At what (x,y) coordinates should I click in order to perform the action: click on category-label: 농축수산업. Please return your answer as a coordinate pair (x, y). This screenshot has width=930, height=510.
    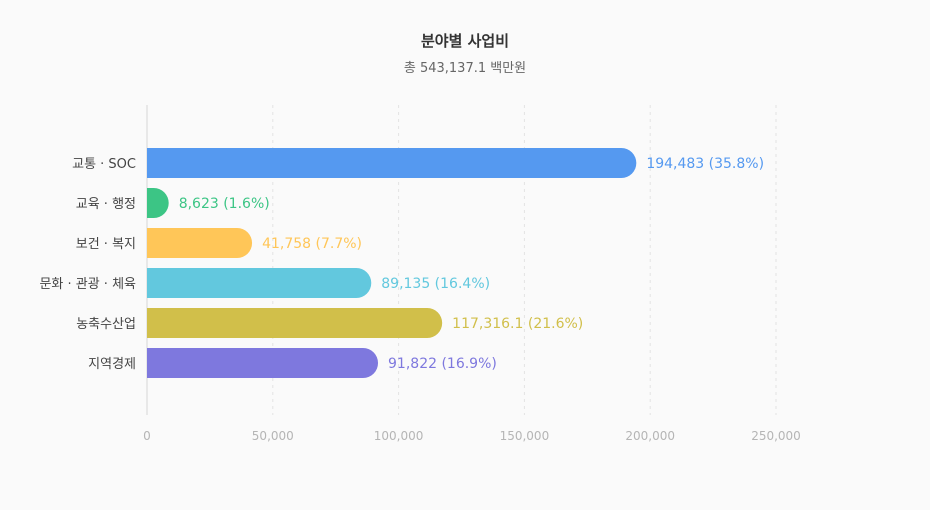
    Looking at the image, I should click on (106, 324).